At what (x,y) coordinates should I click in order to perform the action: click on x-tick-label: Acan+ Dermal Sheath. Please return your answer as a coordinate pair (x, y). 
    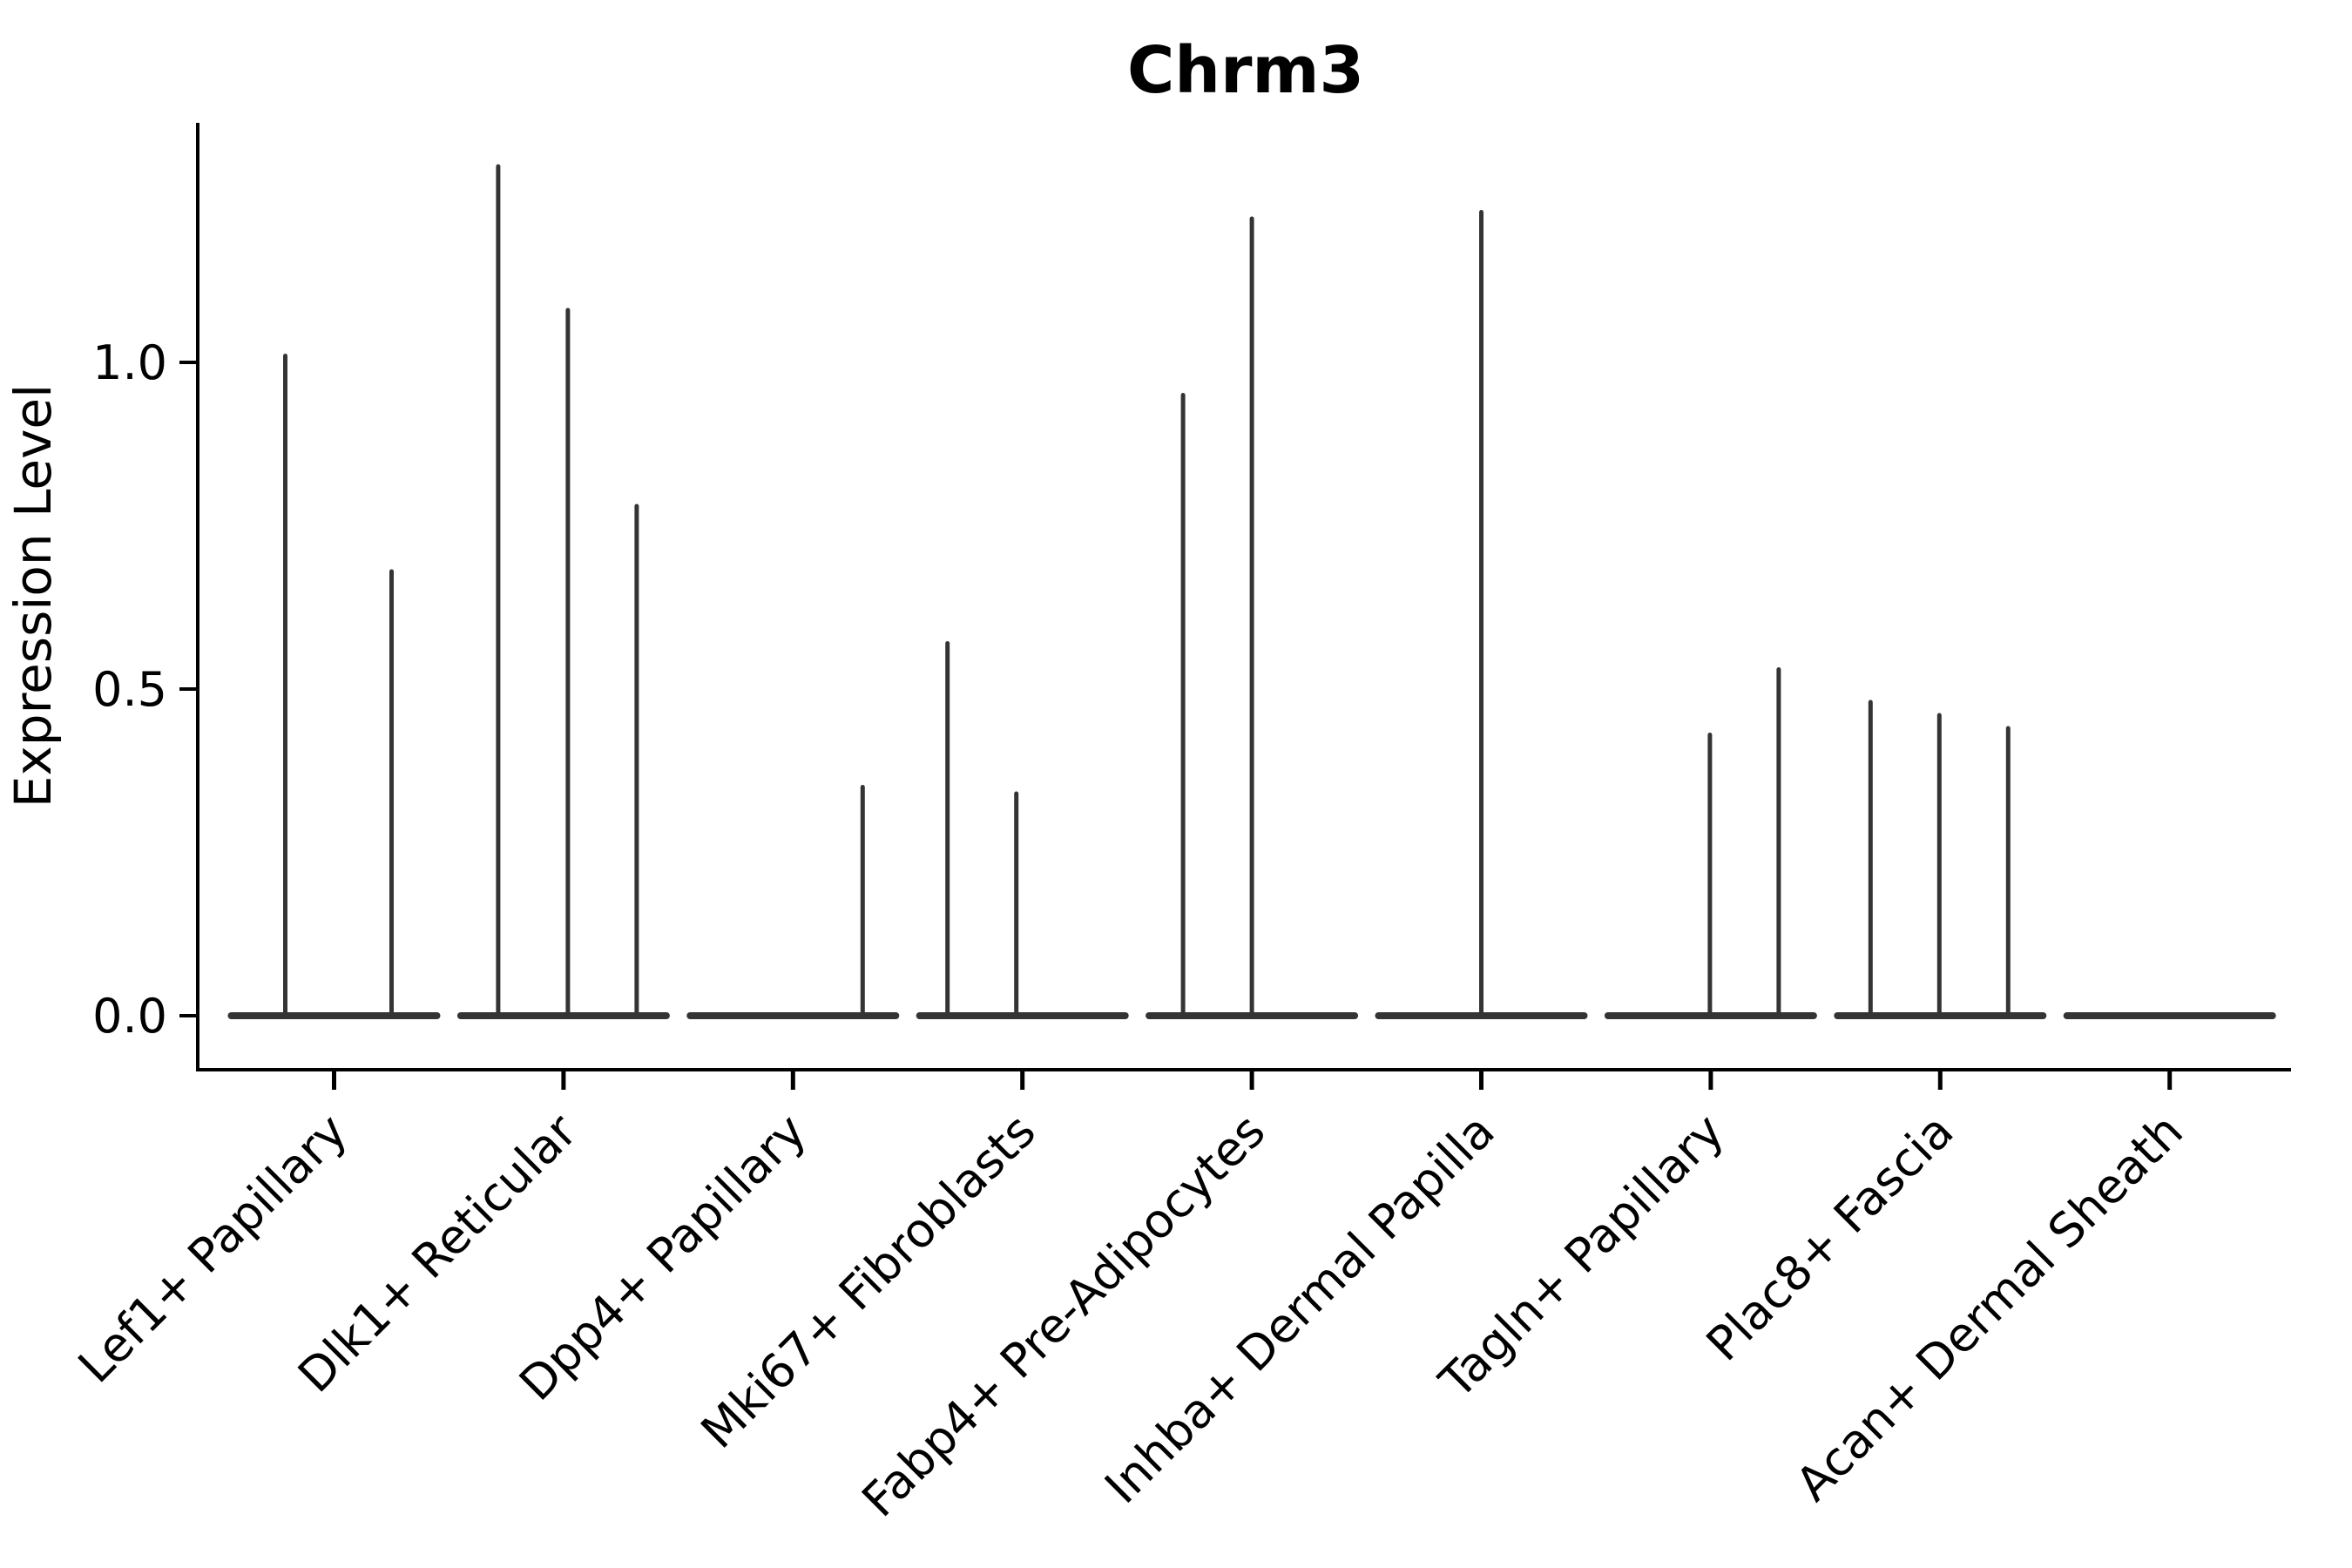
    Looking at the image, I should click on (1989, 1307).